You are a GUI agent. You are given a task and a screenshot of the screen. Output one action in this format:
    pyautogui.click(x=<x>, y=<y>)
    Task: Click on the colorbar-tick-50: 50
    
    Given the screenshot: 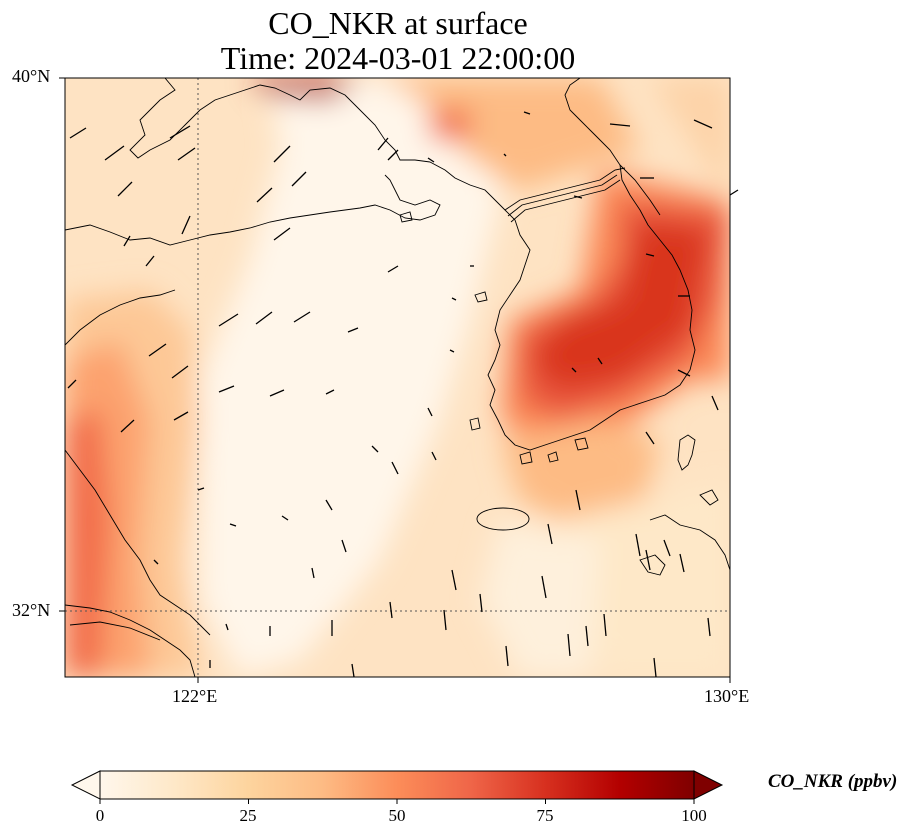 What is the action you would take?
    pyautogui.click(x=397, y=815)
    